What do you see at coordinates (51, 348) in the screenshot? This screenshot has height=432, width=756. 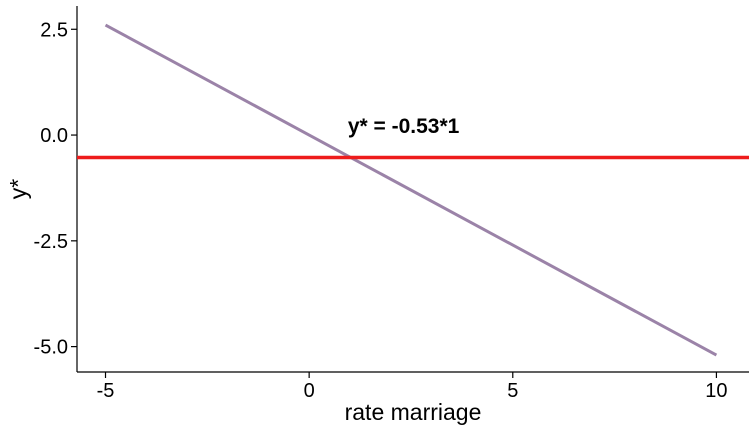 I see `y-tick-label: -5.0` at bounding box center [51, 348].